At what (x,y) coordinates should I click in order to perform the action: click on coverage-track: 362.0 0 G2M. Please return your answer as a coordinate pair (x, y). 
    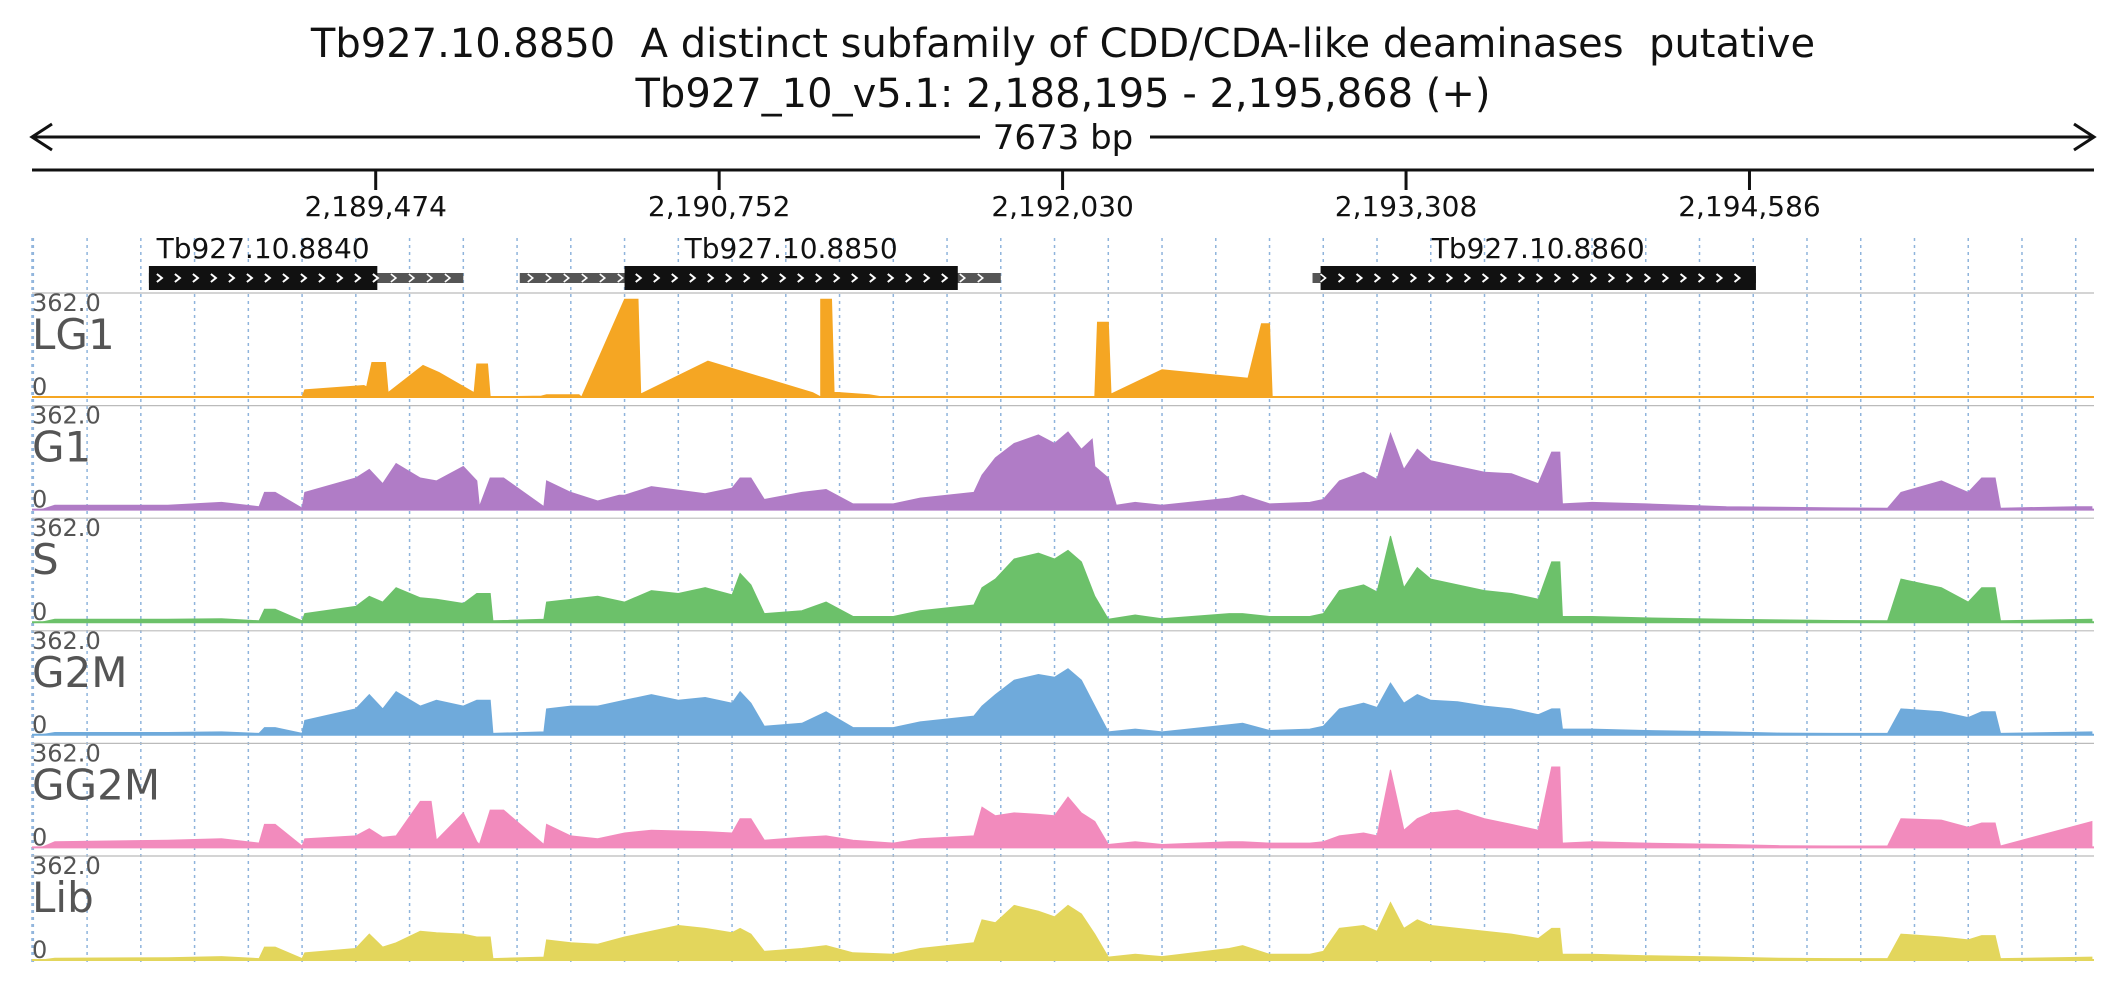
    Looking at the image, I should click on (1063, 683).